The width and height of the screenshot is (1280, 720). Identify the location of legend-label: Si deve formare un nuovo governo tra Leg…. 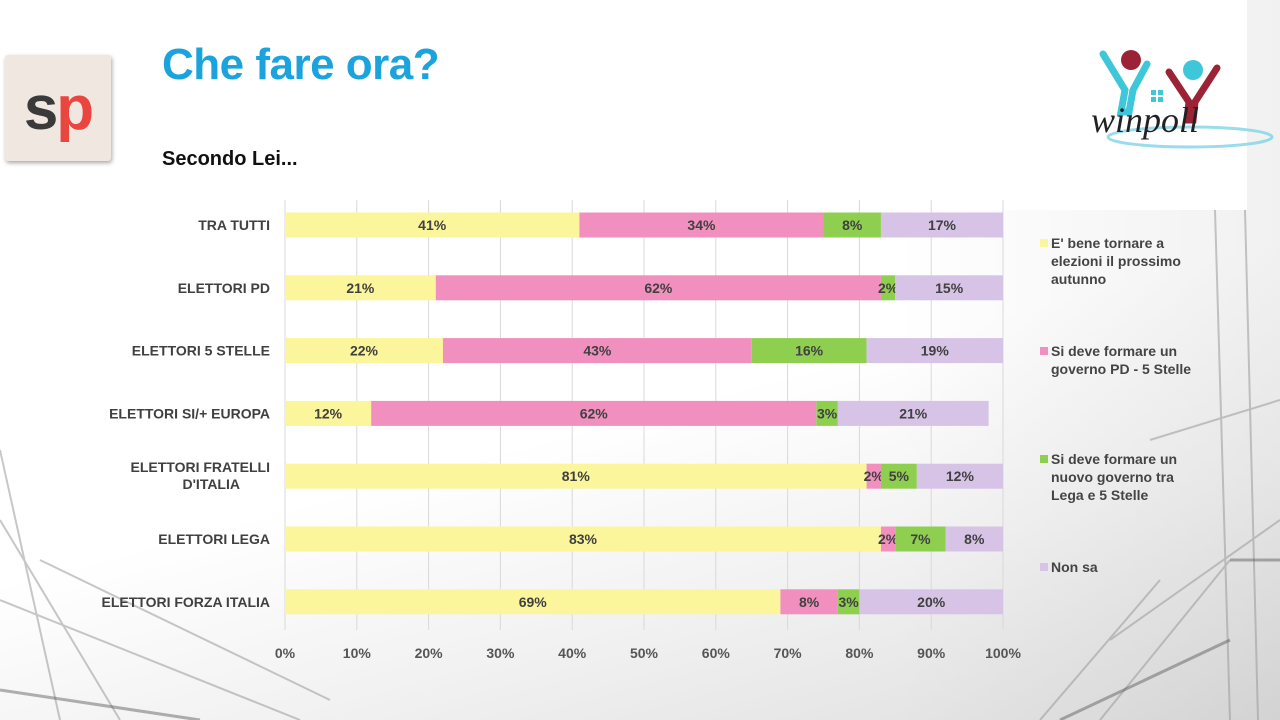
(1114, 477).